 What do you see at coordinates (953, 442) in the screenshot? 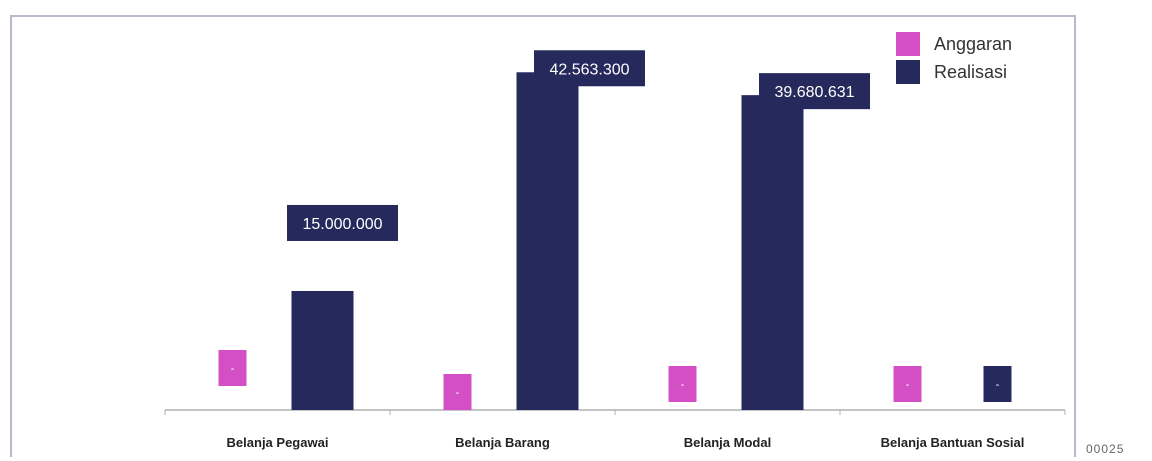
I see `x-tick-label-belanja-bantuan-sosial: Belanja Bantuan Sosial` at bounding box center [953, 442].